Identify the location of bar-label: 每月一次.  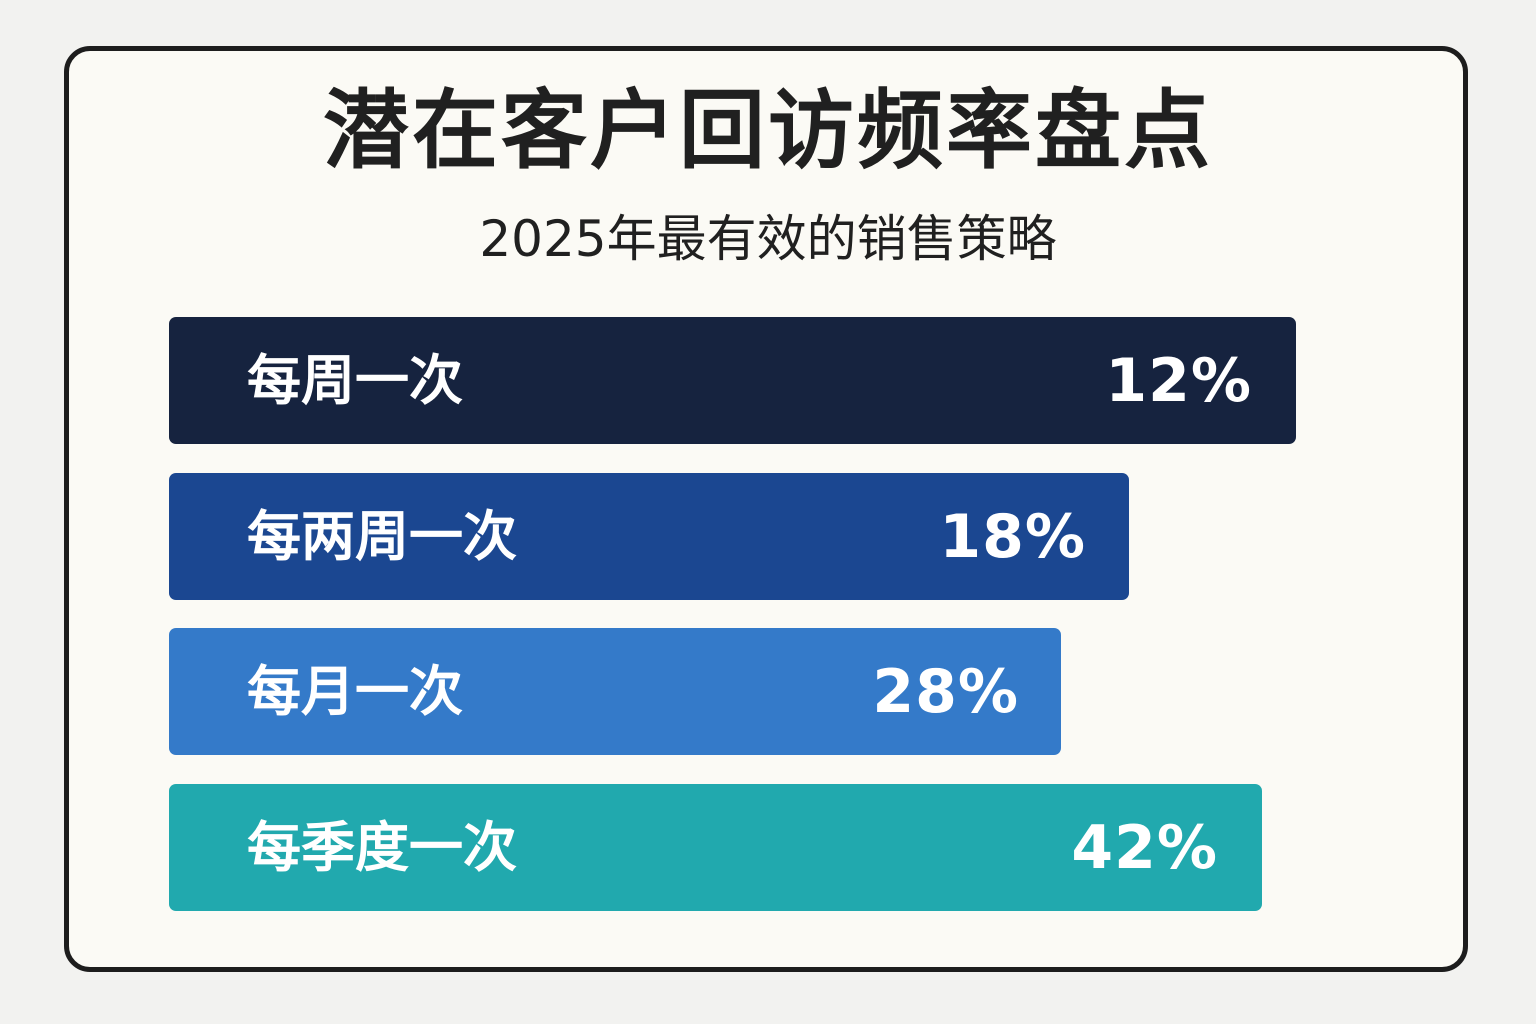
(355, 691).